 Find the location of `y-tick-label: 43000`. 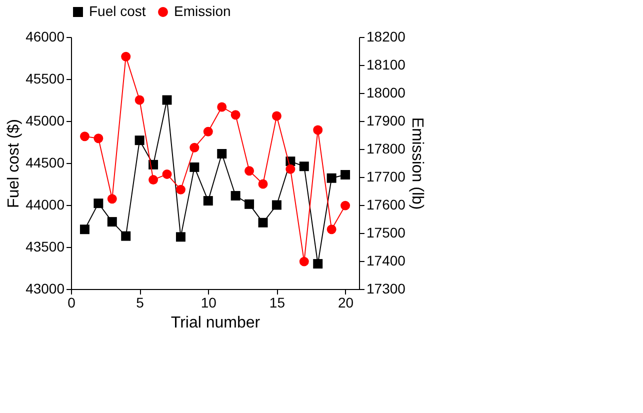

y-tick-label: 43000 is located at coordinates (45, 288).